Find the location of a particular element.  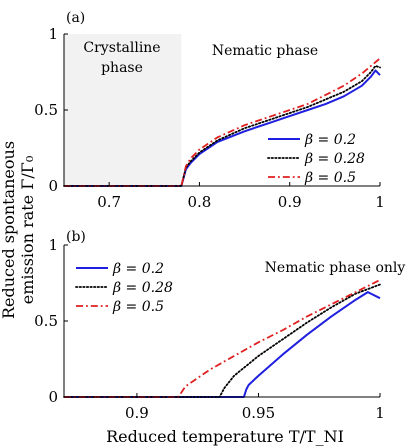

y-axis-label-line2: emission rate Γ/Γ₀ is located at coordinates (27, 230).